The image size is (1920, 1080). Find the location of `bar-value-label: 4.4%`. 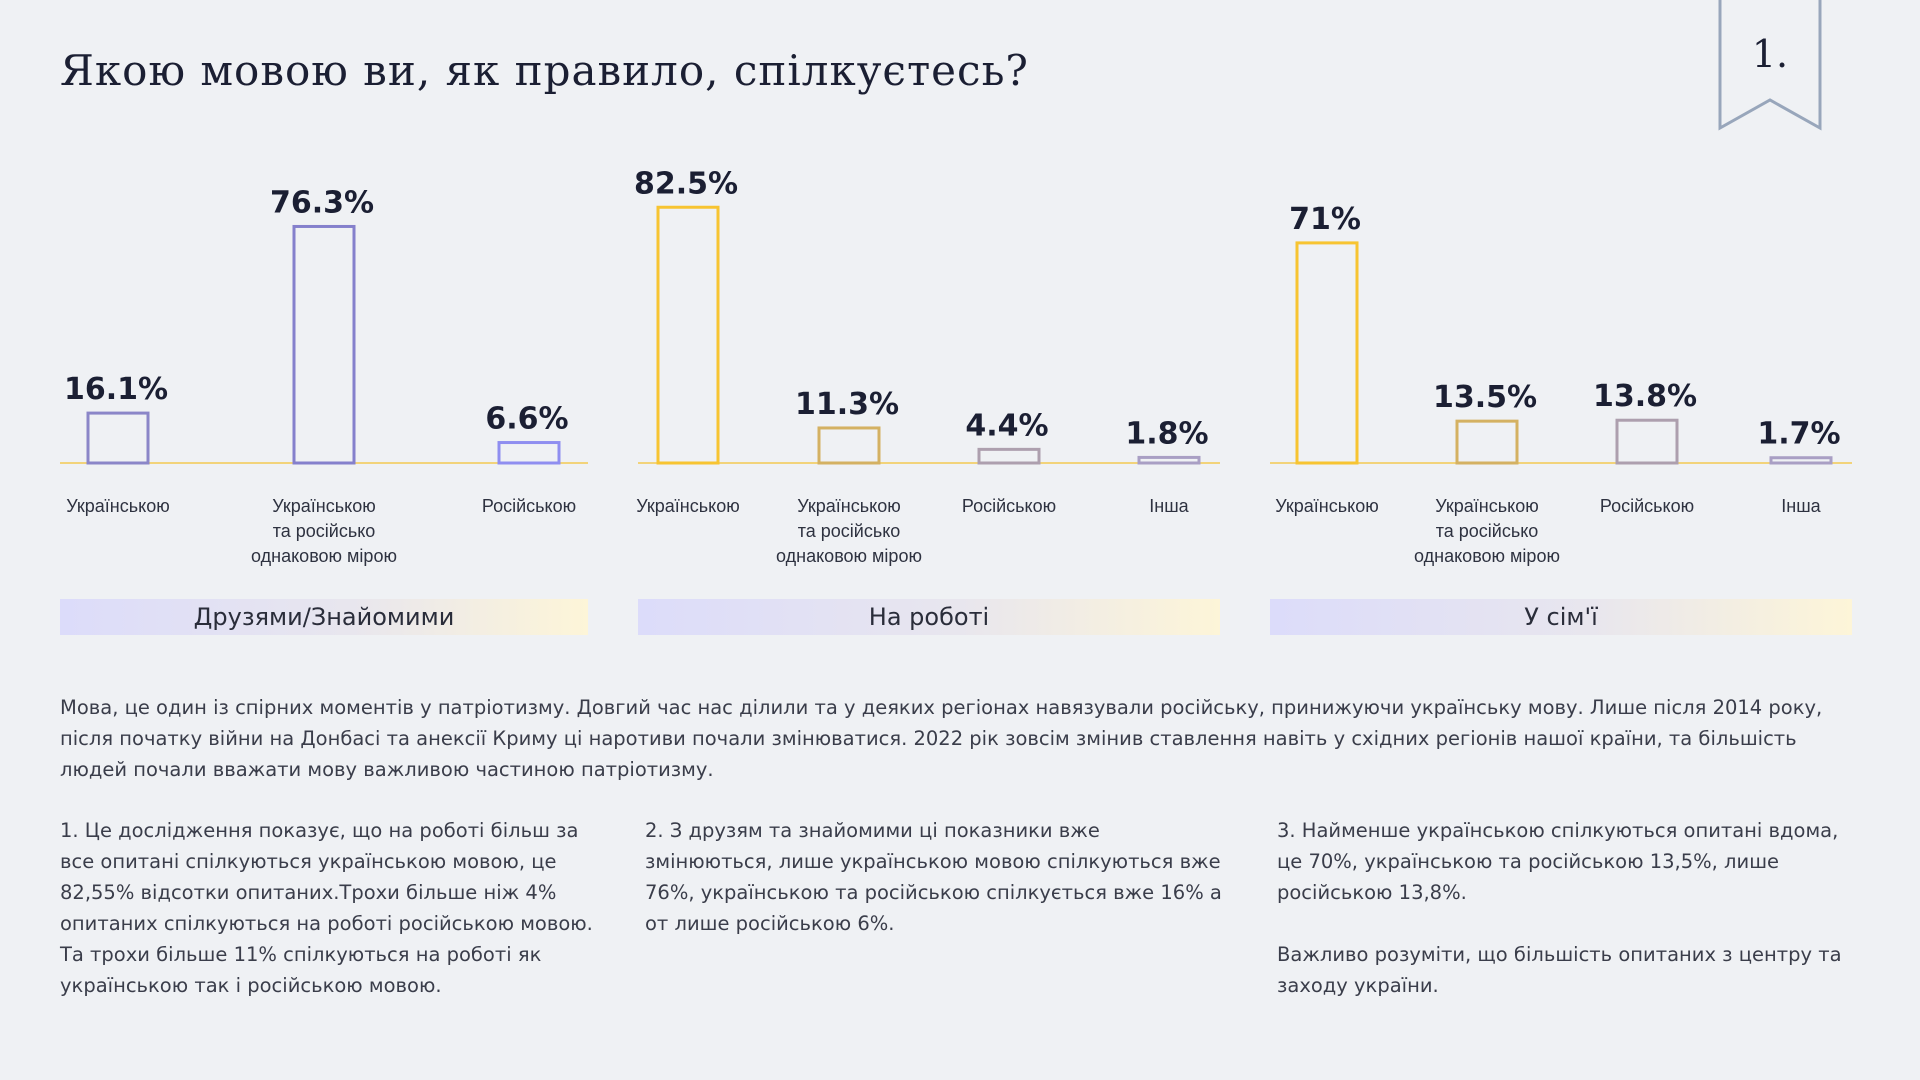

bar-value-label: 4.4% is located at coordinates (1006, 425).